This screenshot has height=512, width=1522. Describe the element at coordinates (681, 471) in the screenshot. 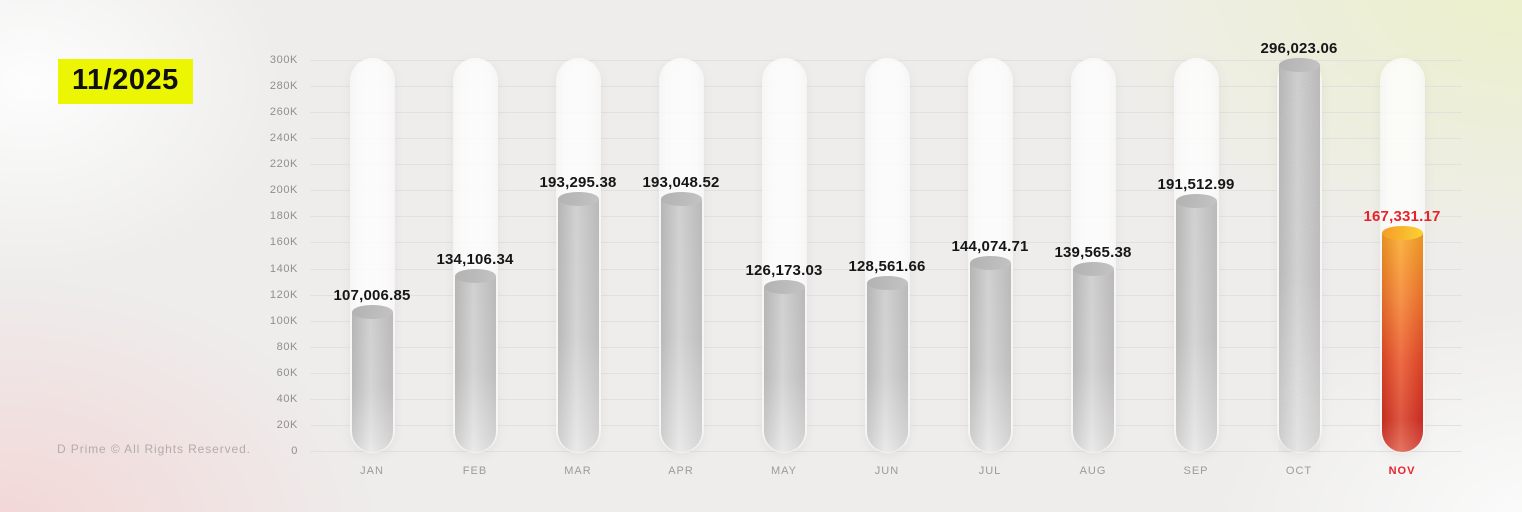

I see `x-axis-label-apr: APR` at that location.